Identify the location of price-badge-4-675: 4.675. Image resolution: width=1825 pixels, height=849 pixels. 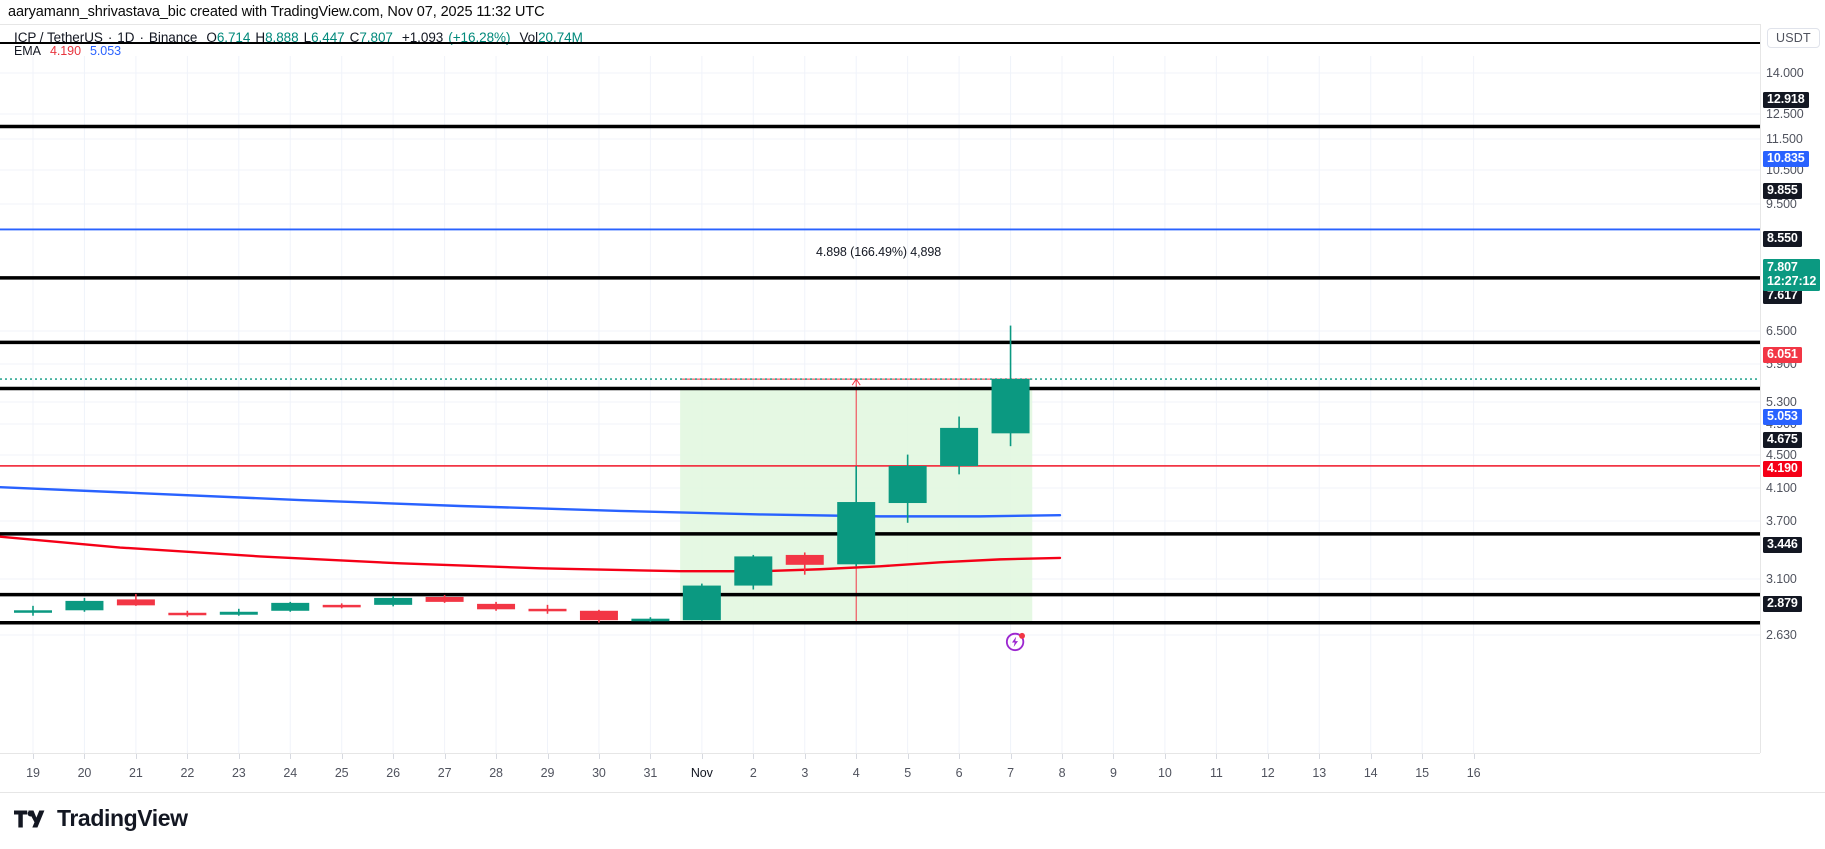
(1782, 440).